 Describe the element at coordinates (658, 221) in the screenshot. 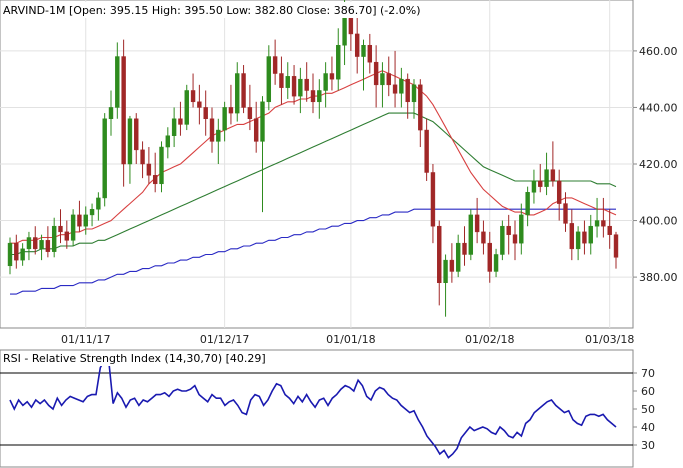

I see `price-ytick-label: 400.00` at that location.